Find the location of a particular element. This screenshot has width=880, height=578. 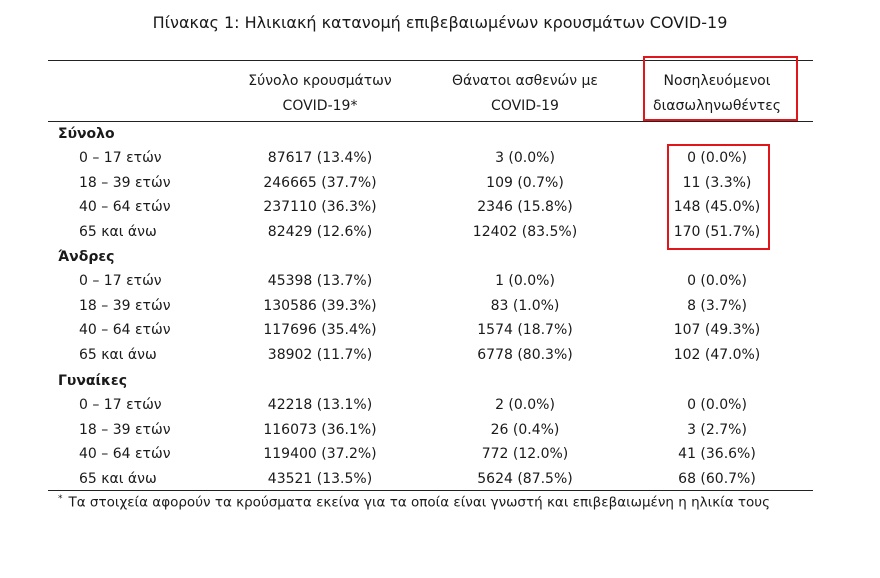

deaths-cell: 2 (0.0%) is located at coordinates (525, 405).